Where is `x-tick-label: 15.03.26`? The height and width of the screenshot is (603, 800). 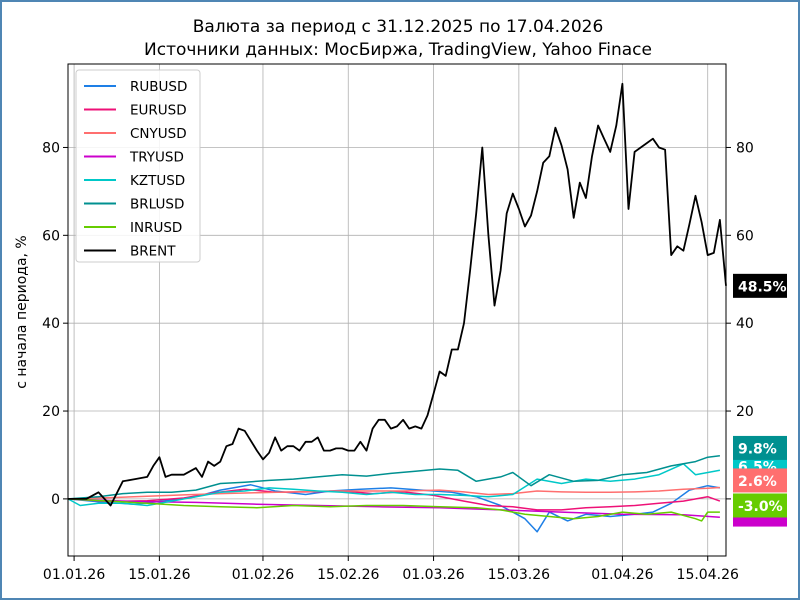
x-tick-label: 15.03.26 is located at coordinates (519, 575).